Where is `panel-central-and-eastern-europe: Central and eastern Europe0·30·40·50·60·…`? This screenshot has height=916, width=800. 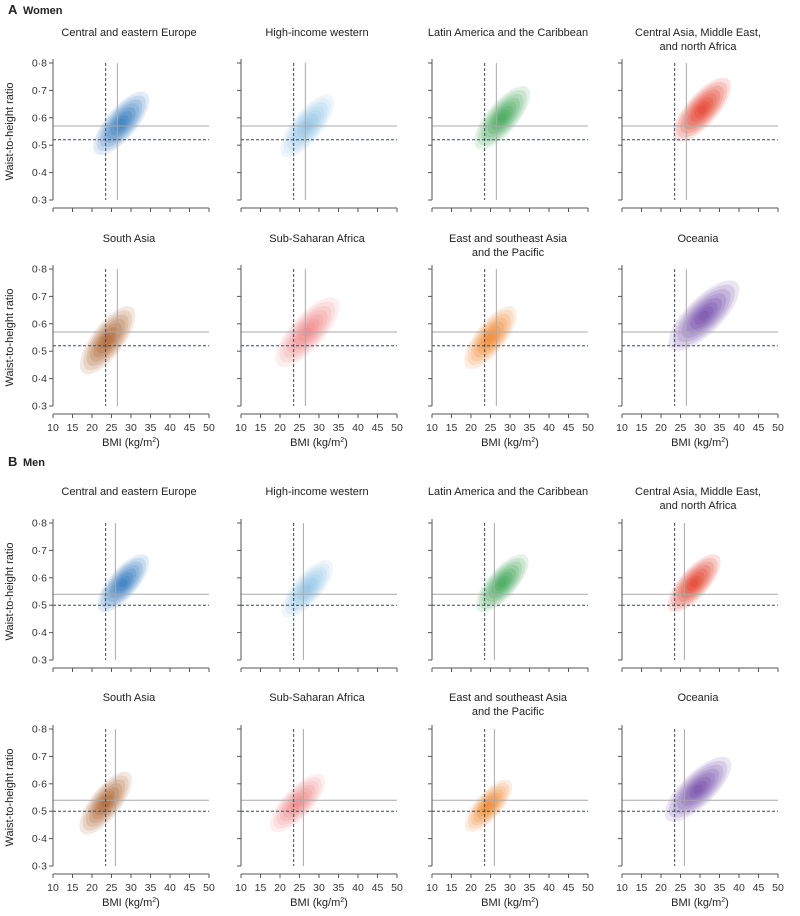 panel-central-and-eastern-europe: Central and eastern Europe0·30·40·50·60·… is located at coordinates (107, 579).